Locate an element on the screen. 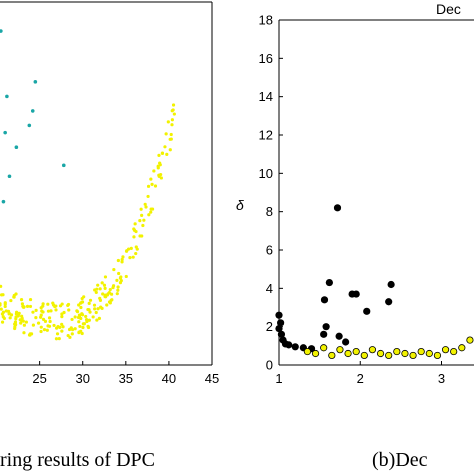  right-y-tick-label: 0 is located at coordinates (269, 365).